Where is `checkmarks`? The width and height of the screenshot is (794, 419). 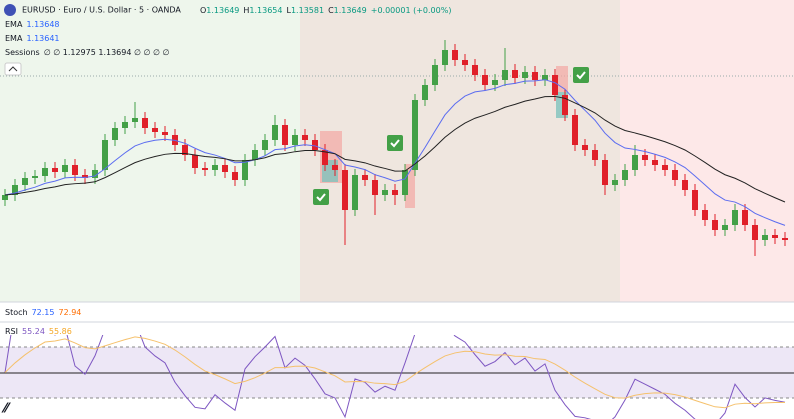
checkmarks is located at coordinates (451, 136).